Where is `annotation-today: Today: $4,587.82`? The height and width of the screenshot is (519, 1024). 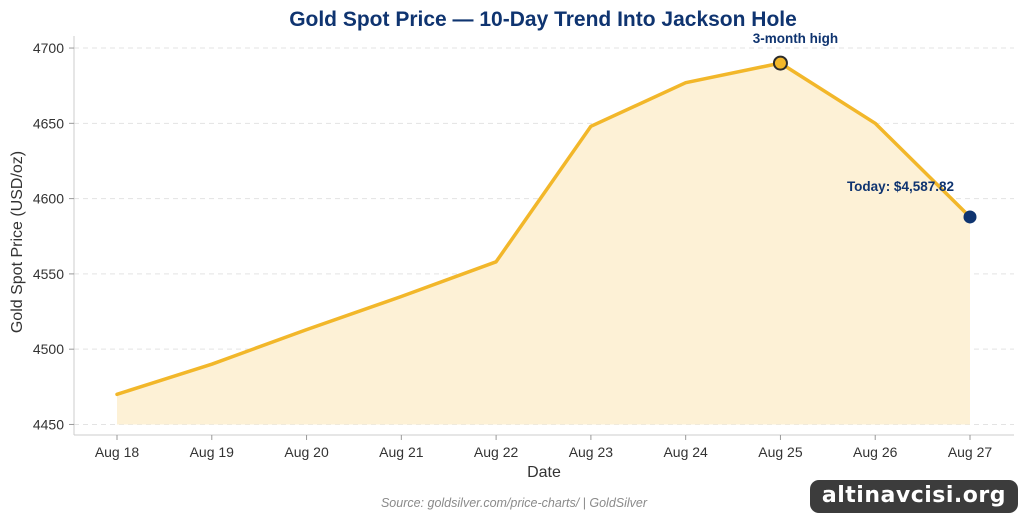 annotation-today: Today: $4,587.82 is located at coordinates (900, 186).